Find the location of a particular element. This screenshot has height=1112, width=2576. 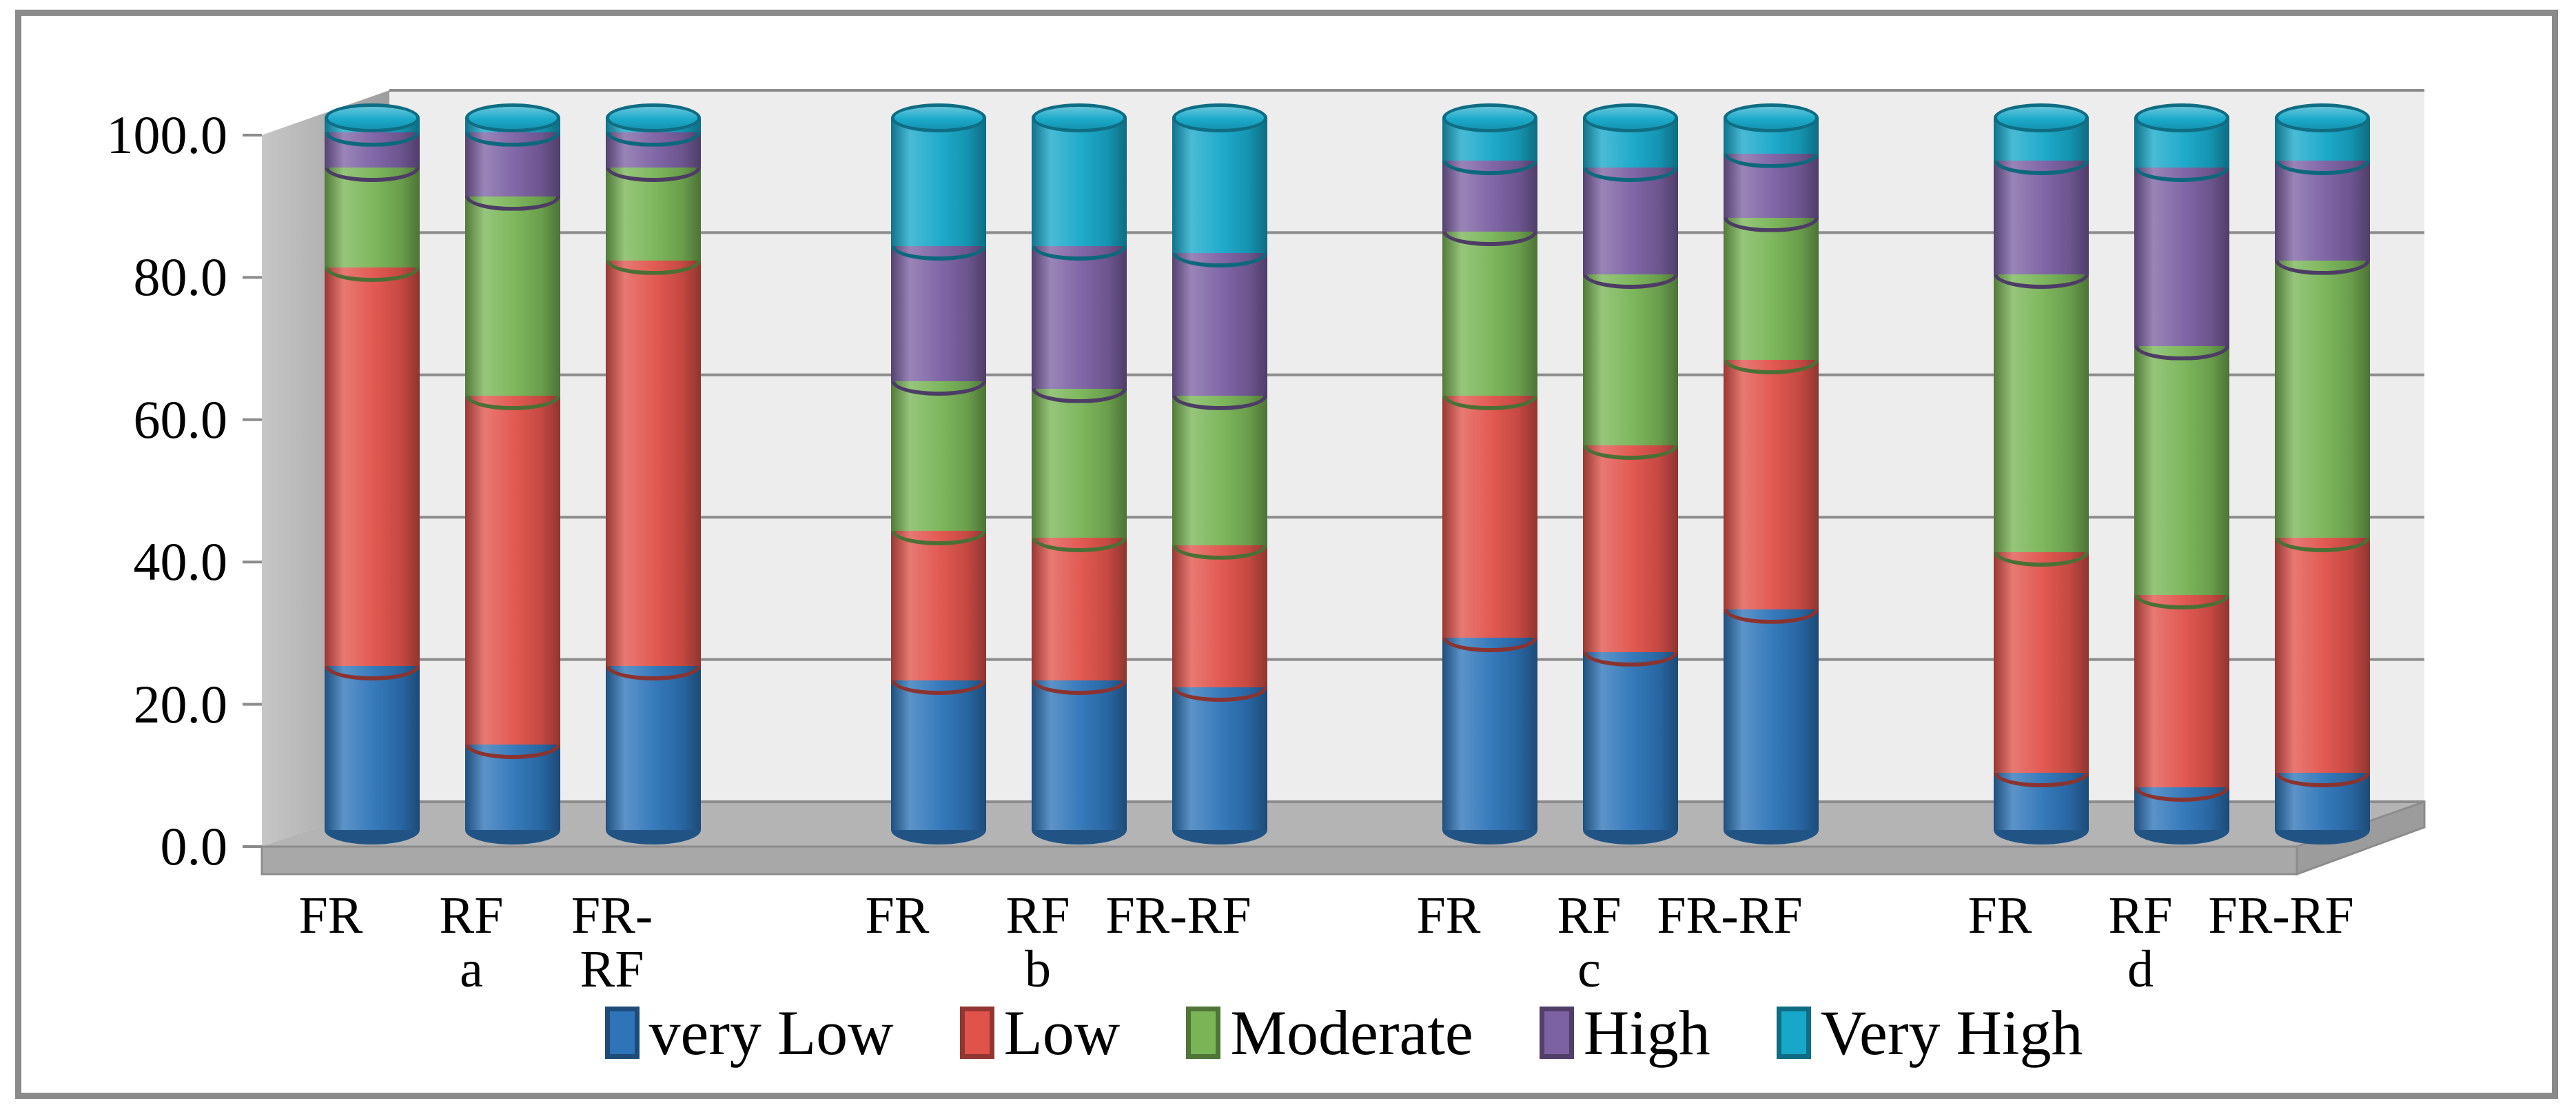

bar-segment-c-FR-RF-moderate is located at coordinates (1771, 289).